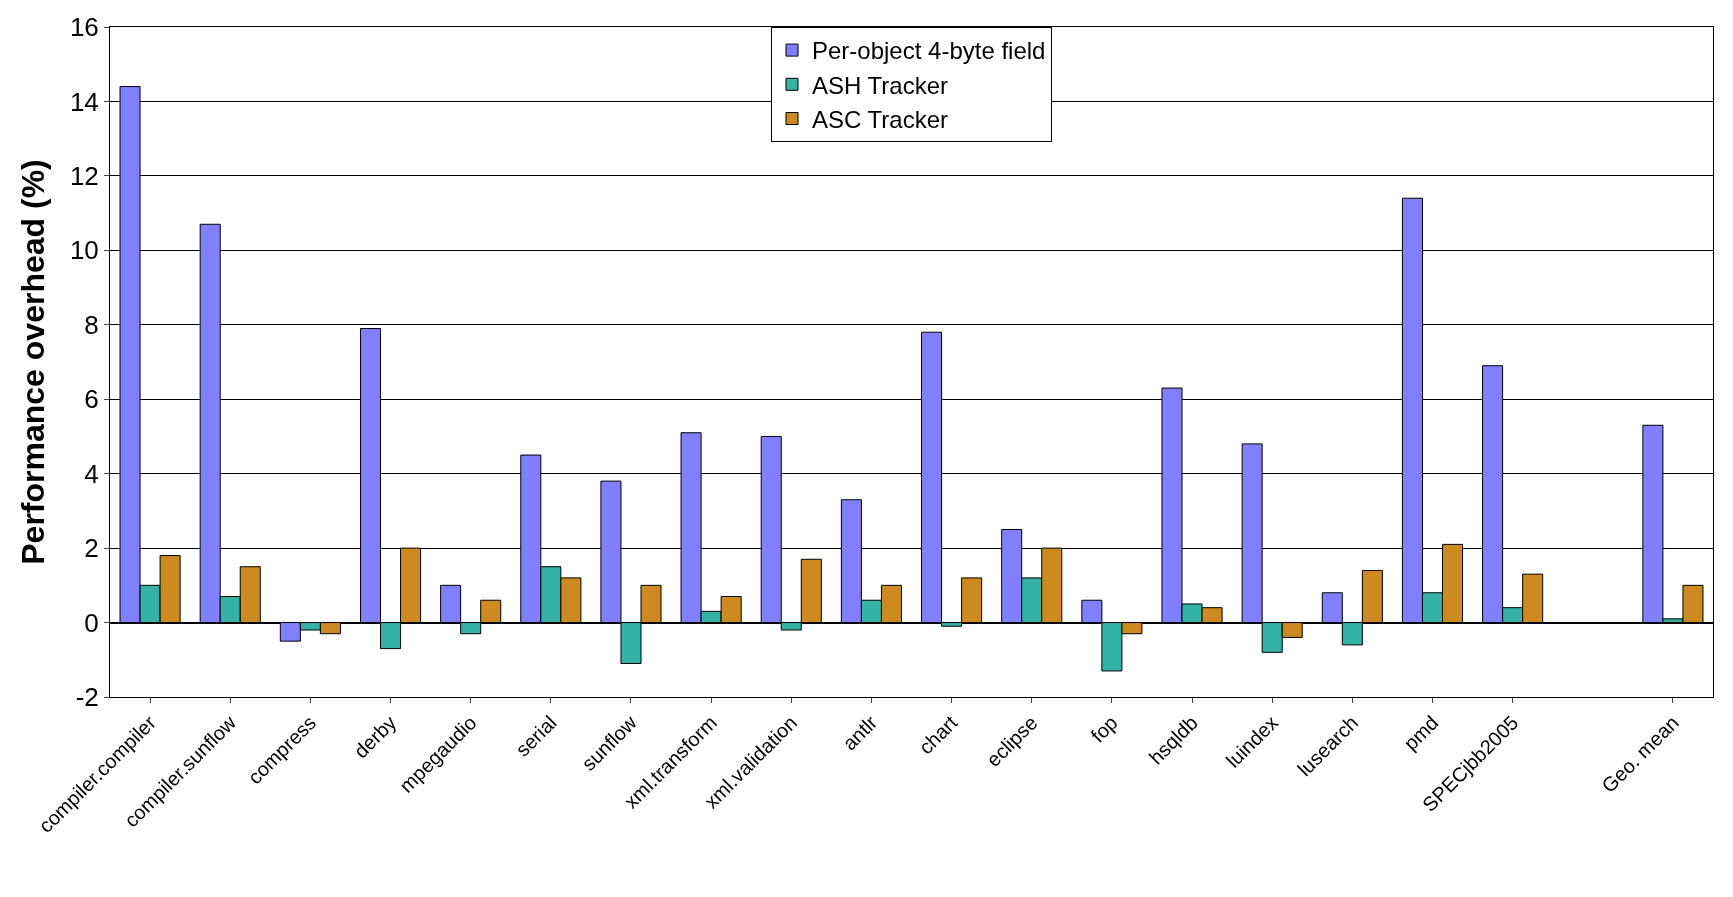 The image size is (1733, 897). What do you see at coordinates (33, 362) in the screenshot?
I see `y-axis-title: Performance overhead (%)` at bounding box center [33, 362].